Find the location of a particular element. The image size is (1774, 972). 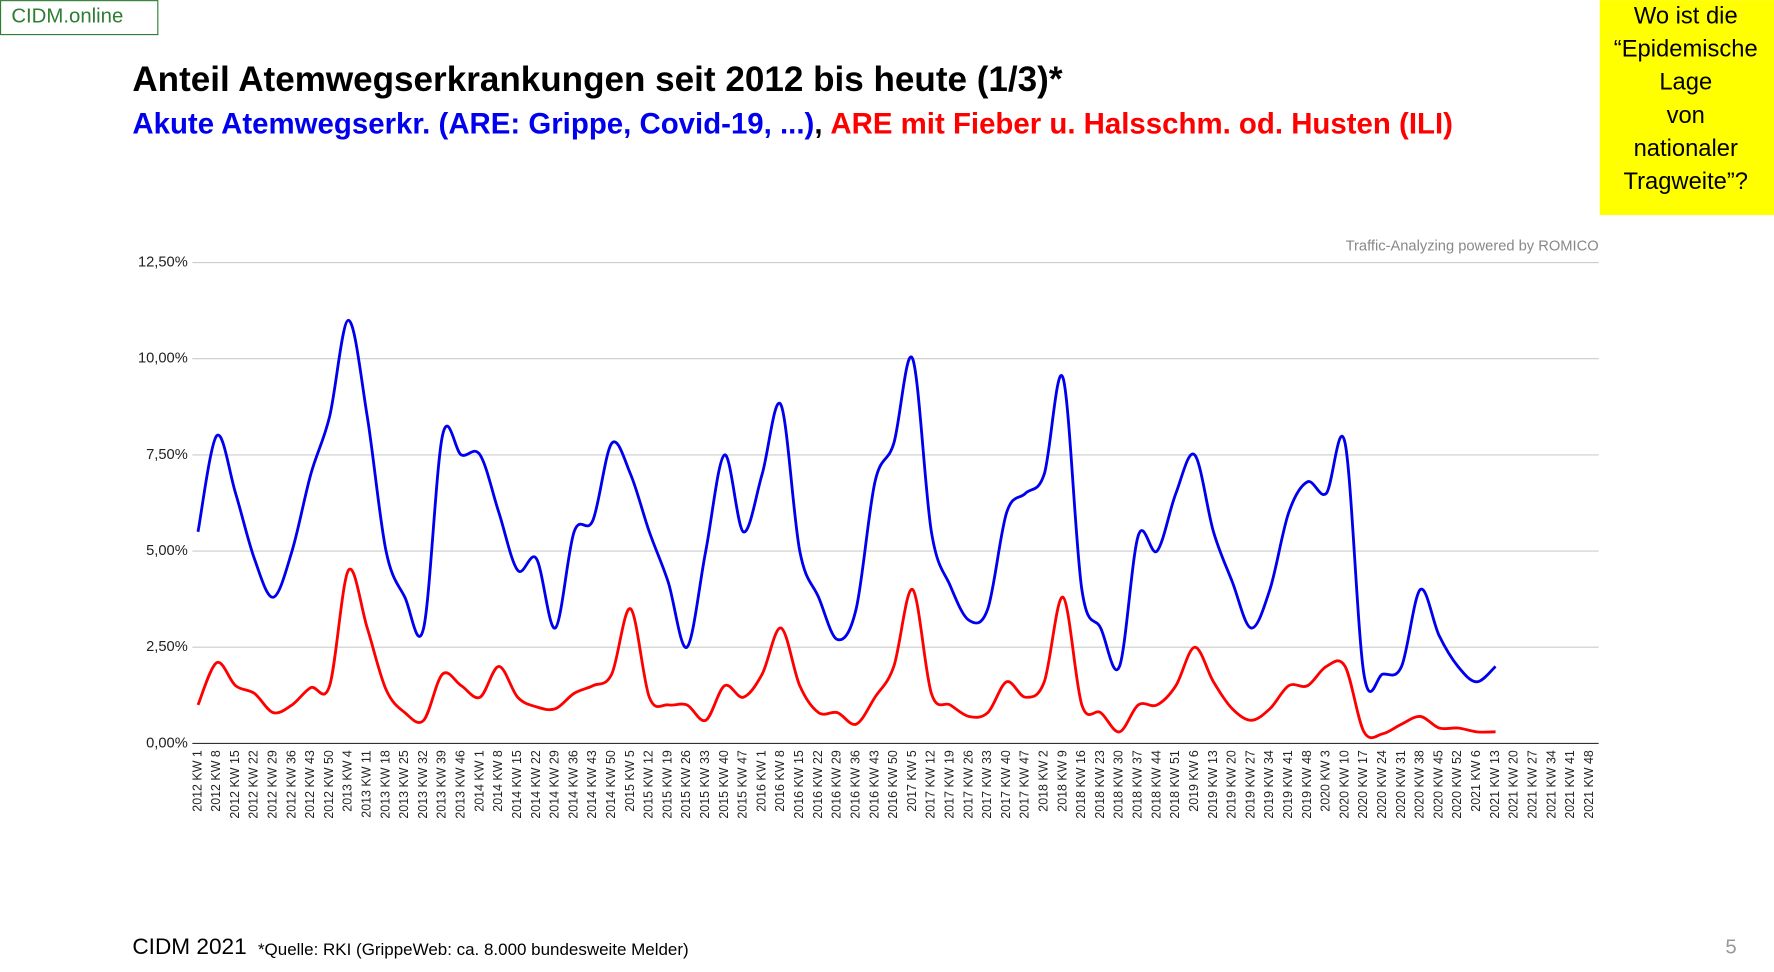

x-tick-label: 2020 KW 10 is located at coordinates (1344, 784).